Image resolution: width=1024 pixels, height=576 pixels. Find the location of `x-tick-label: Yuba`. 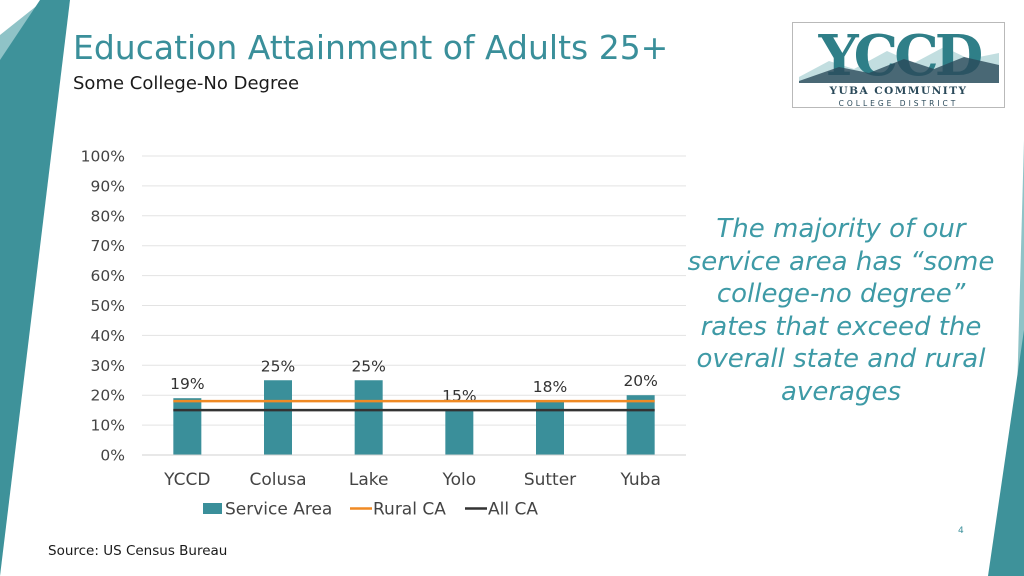

x-tick-label: Yuba is located at coordinates (639, 480).